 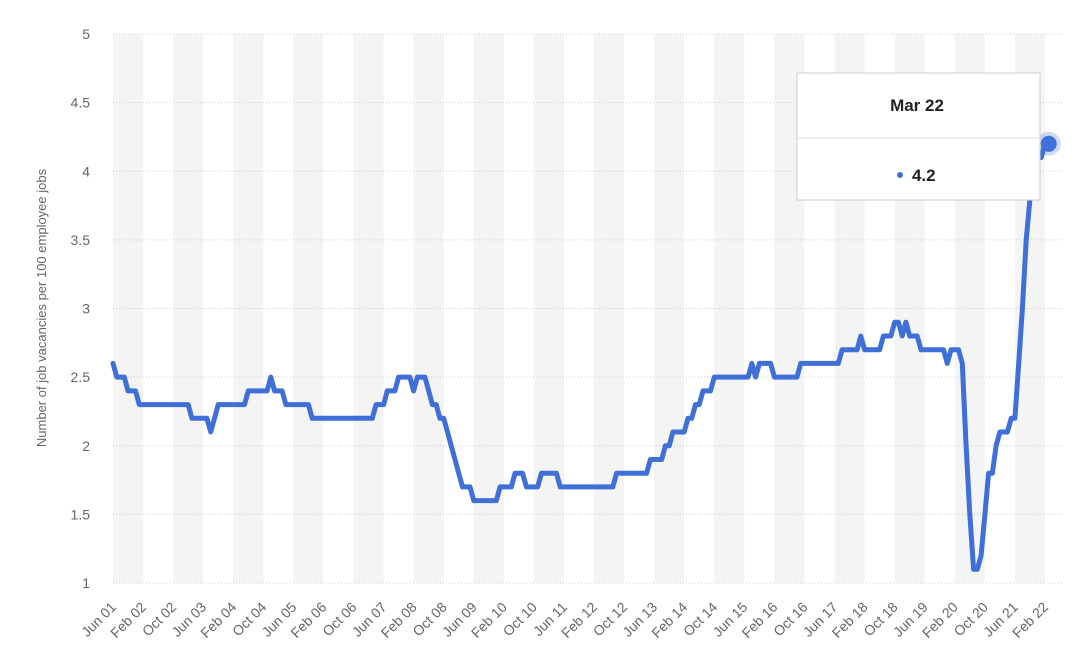 I want to click on y-tick-label: 4.5, so click(x=81, y=103).